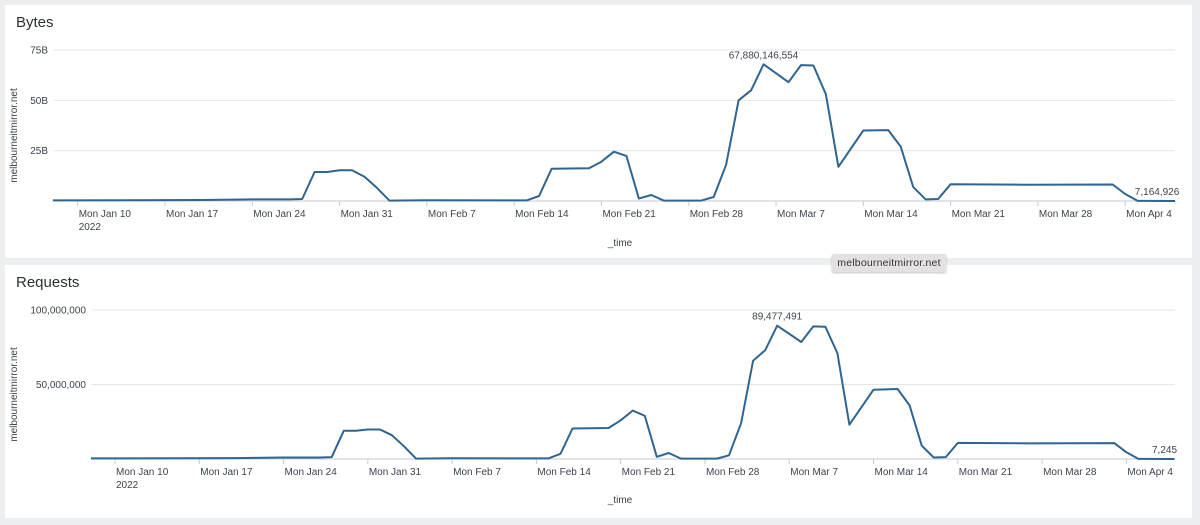 This screenshot has width=1200, height=525. I want to click on y-tick-label: 100,000,000, so click(58, 311).